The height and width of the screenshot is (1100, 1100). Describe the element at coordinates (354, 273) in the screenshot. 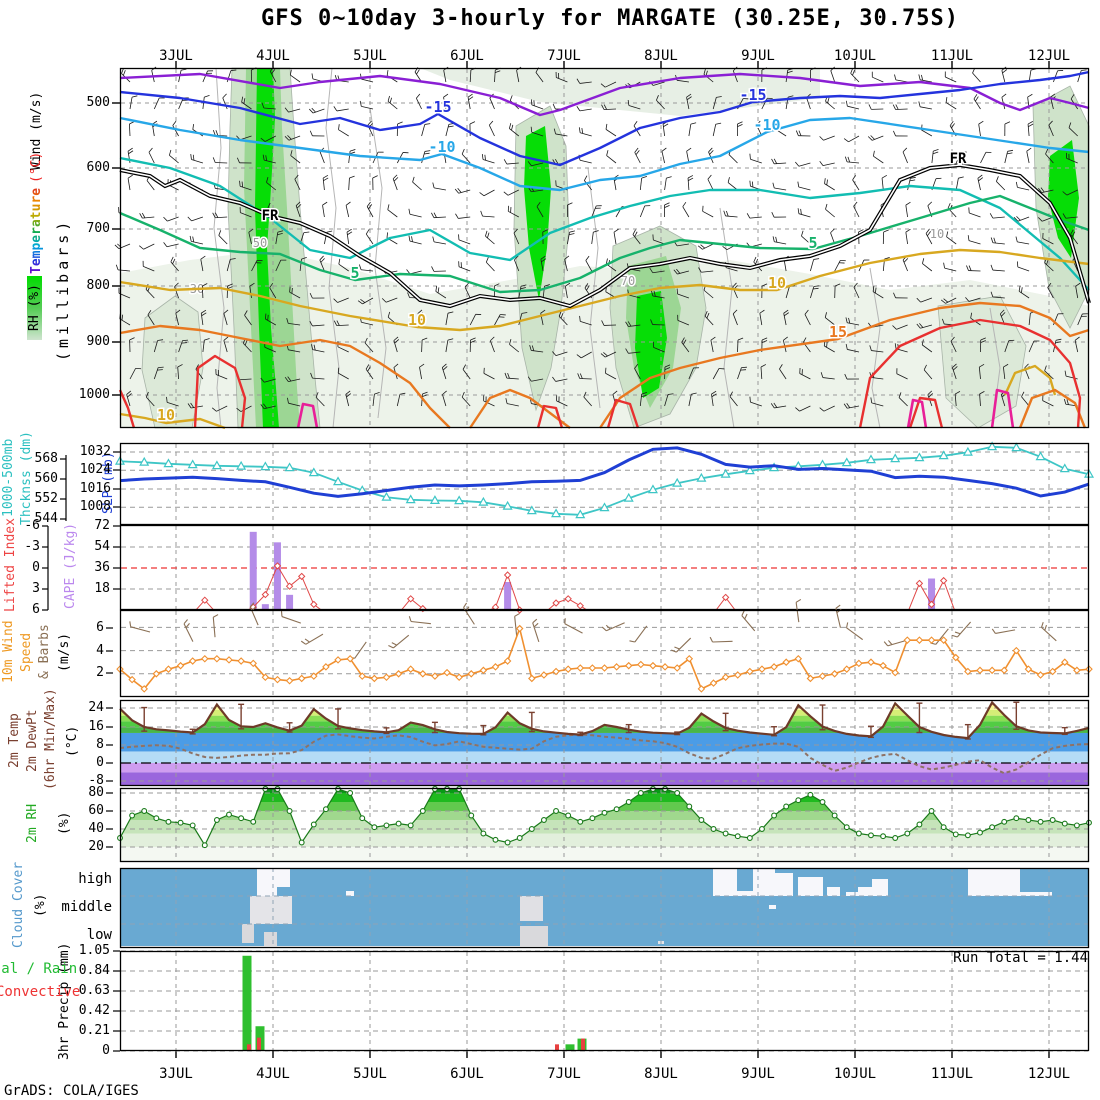

I see `contour-label: 5` at that location.